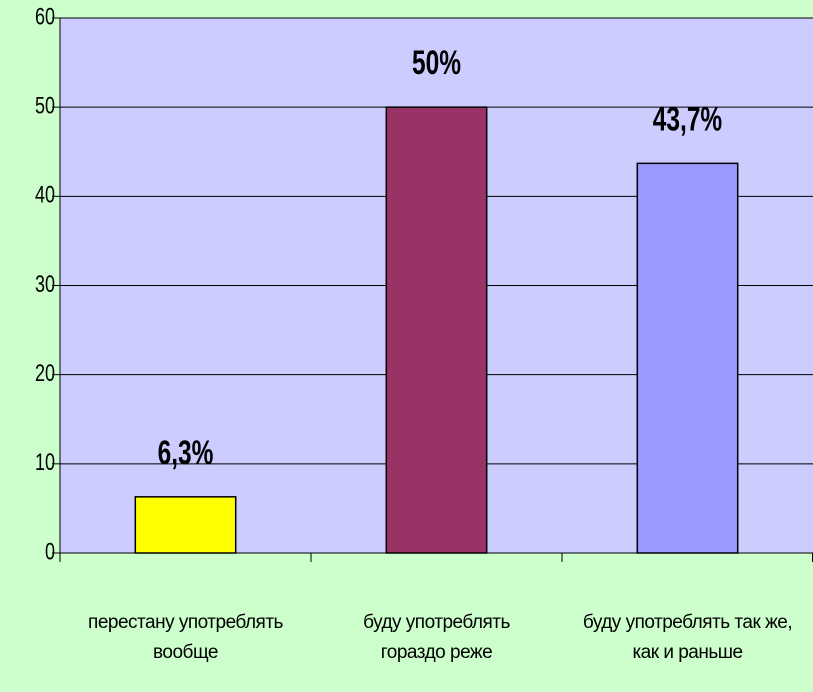 The height and width of the screenshot is (692, 813). I want to click on y-tick-label: 50, so click(45, 106).